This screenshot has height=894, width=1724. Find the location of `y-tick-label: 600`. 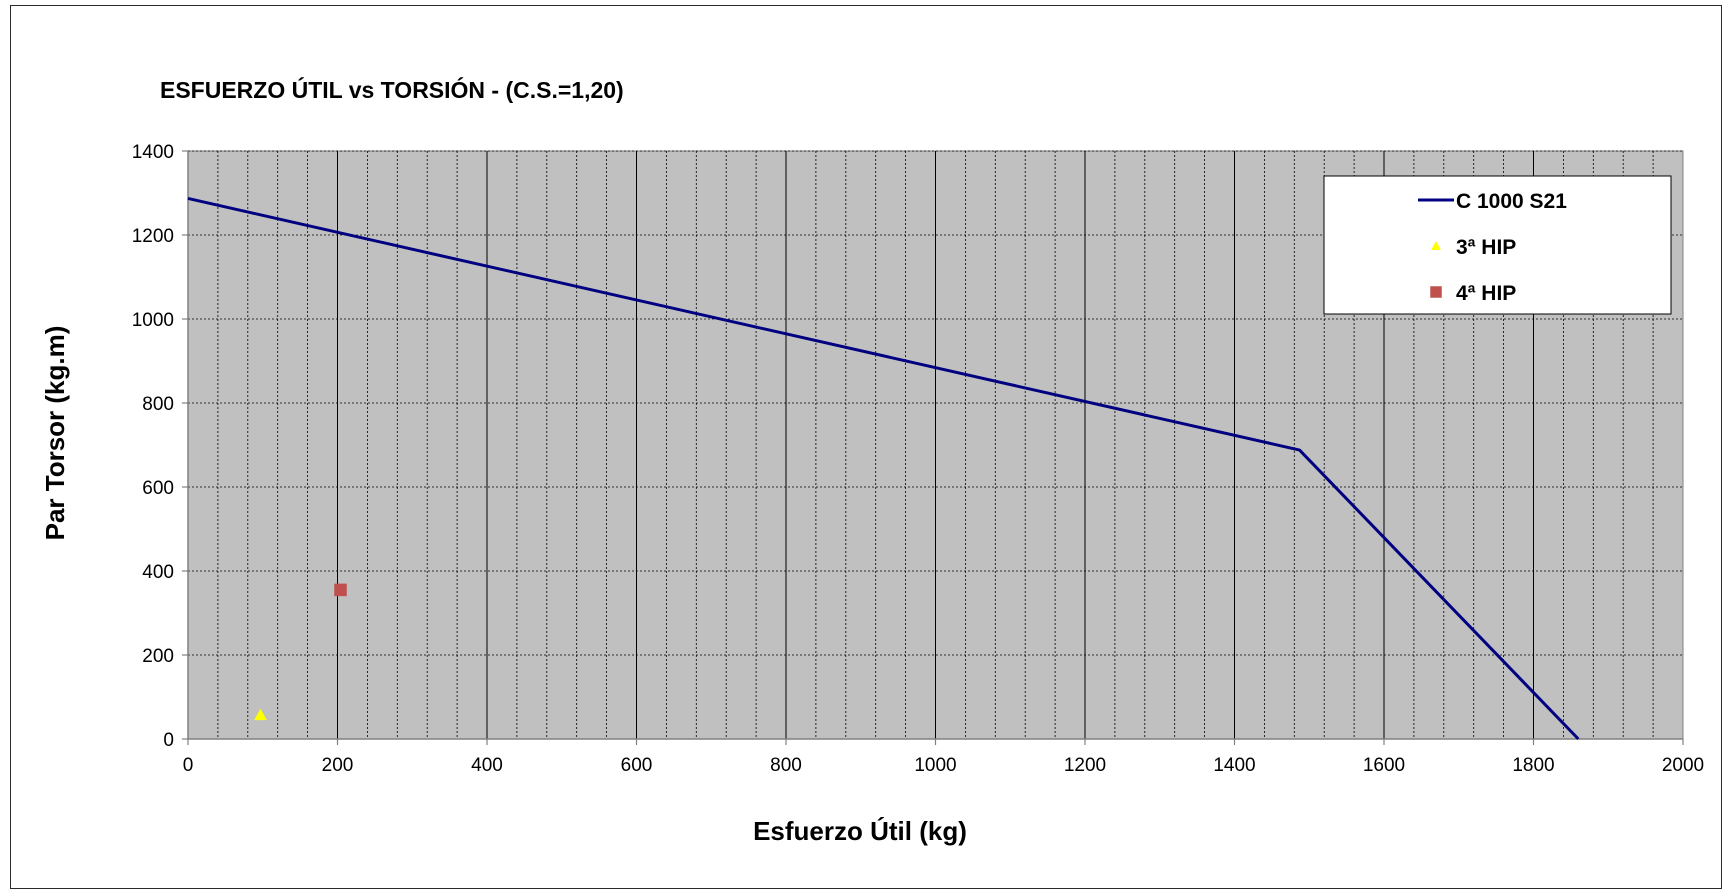

y-tick-label: 600 is located at coordinates (158, 488).